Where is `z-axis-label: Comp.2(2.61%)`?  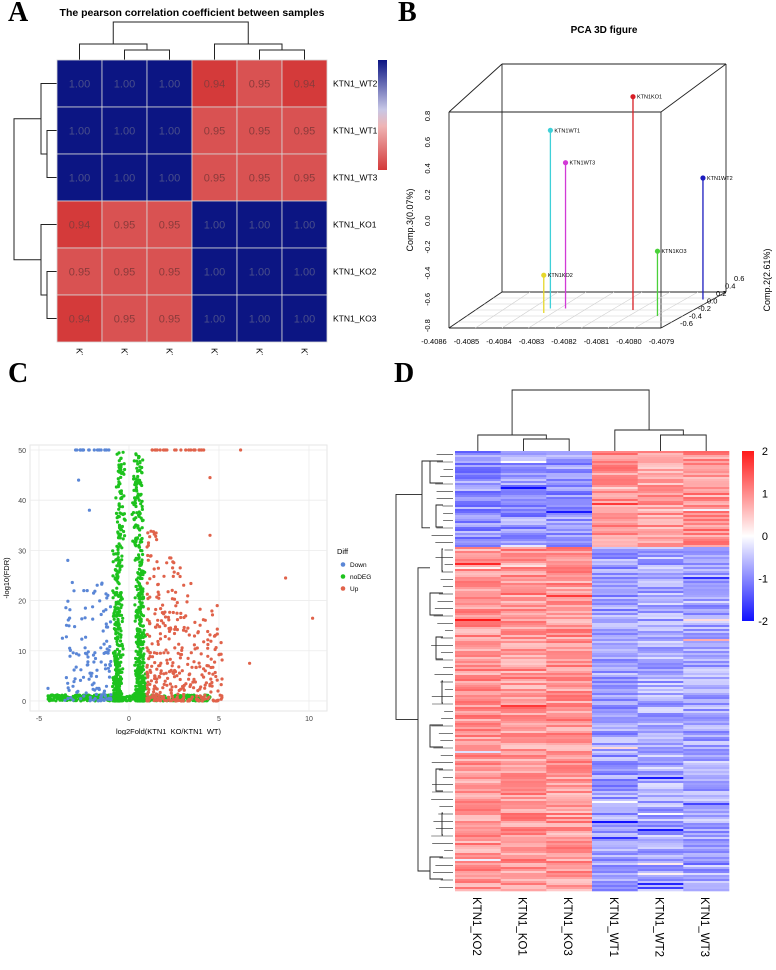 z-axis-label: Comp.2(2.61%) is located at coordinates (767, 279).